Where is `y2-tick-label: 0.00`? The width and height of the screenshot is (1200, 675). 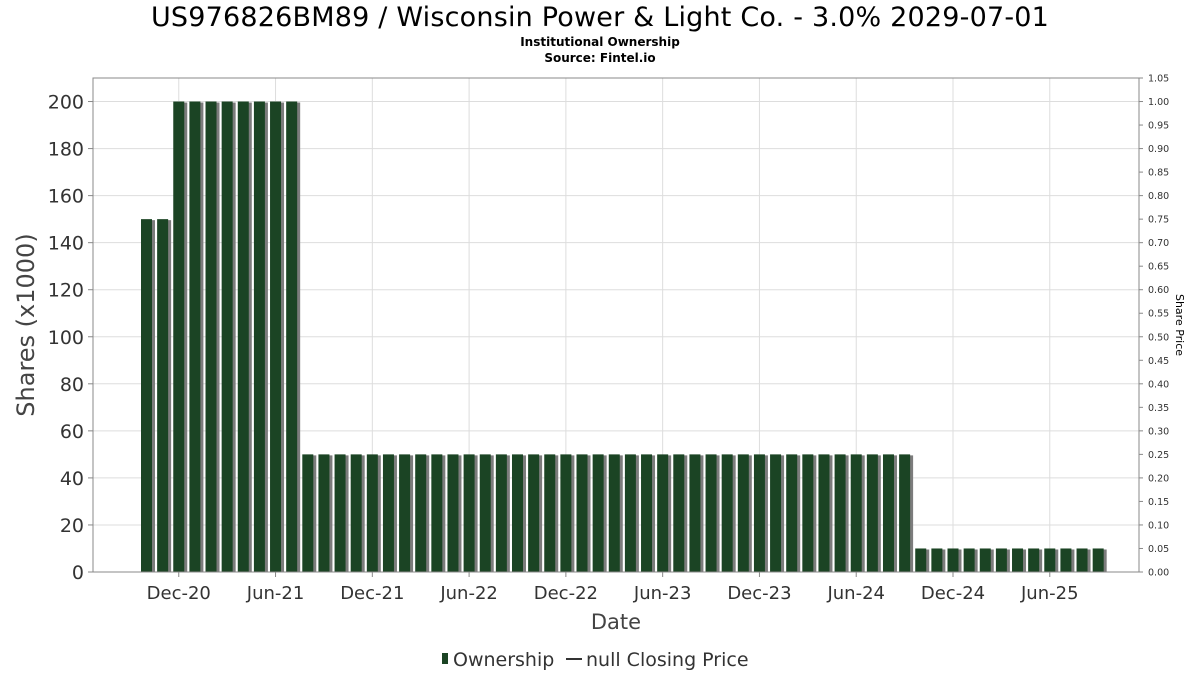 y2-tick-label: 0.00 is located at coordinates (1158, 573).